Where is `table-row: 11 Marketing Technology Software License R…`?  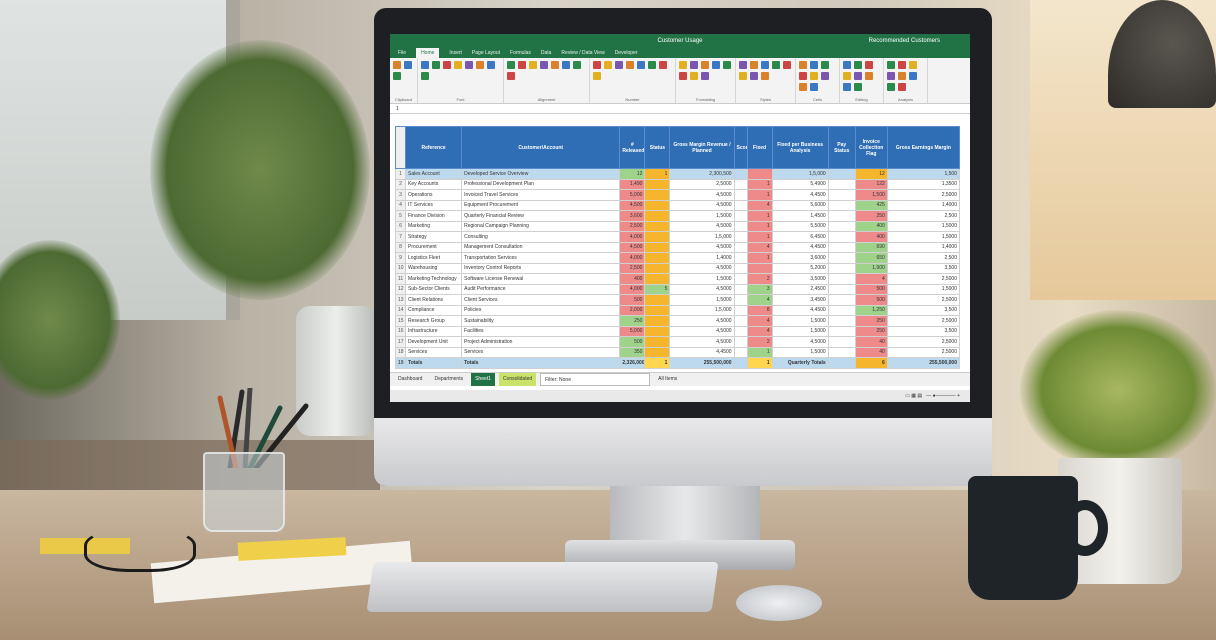 table-row: 11 Marketing Technology Software License R… is located at coordinates (677, 279).